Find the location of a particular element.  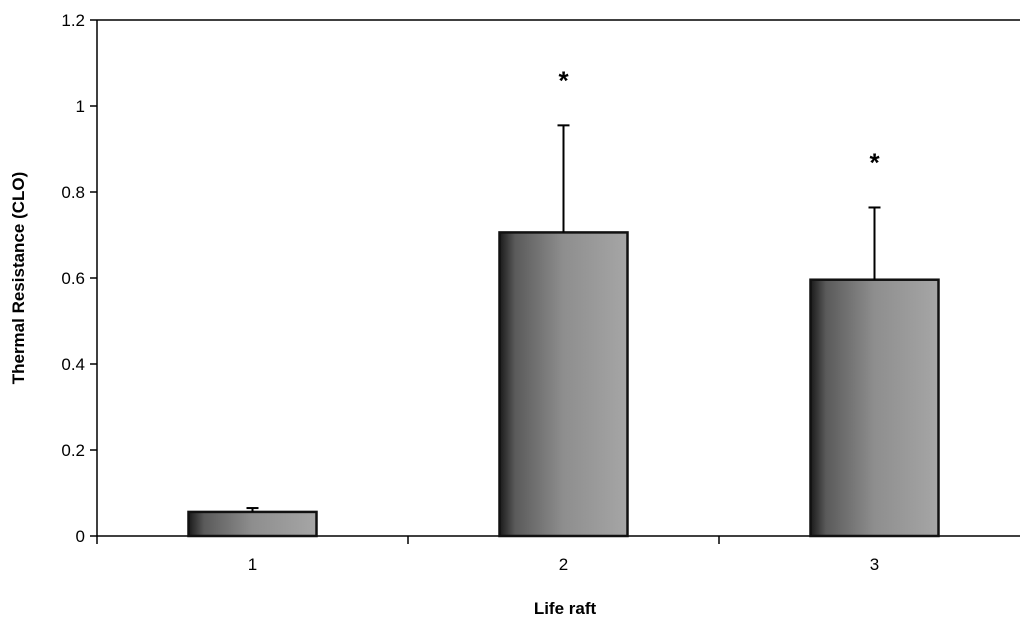

x-tick-label: 1 is located at coordinates (252, 564).